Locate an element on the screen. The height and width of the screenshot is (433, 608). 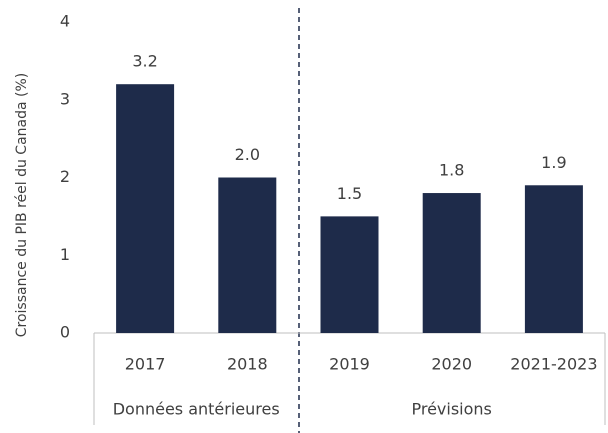
value-label: 3.2 is located at coordinates (144, 61).